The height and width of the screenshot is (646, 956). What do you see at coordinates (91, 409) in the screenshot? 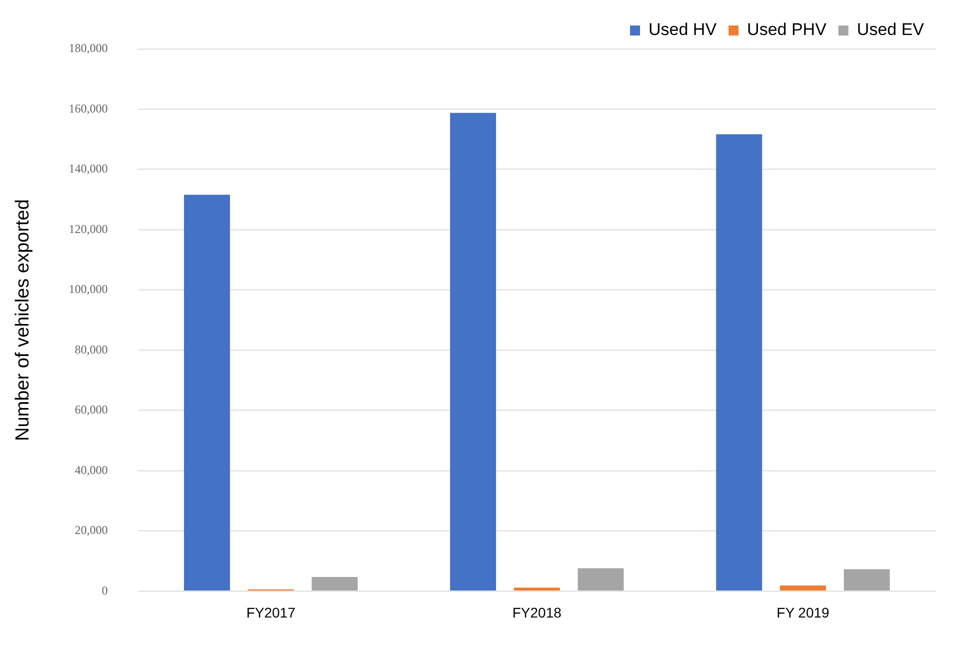
I see `y-tick-label: 60,000` at bounding box center [91, 409].